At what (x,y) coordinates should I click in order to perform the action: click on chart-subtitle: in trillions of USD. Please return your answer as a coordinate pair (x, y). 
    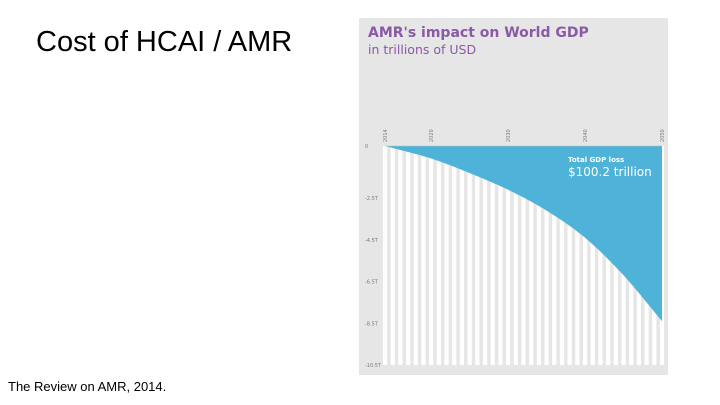
    Looking at the image, I should click on (422, 49).